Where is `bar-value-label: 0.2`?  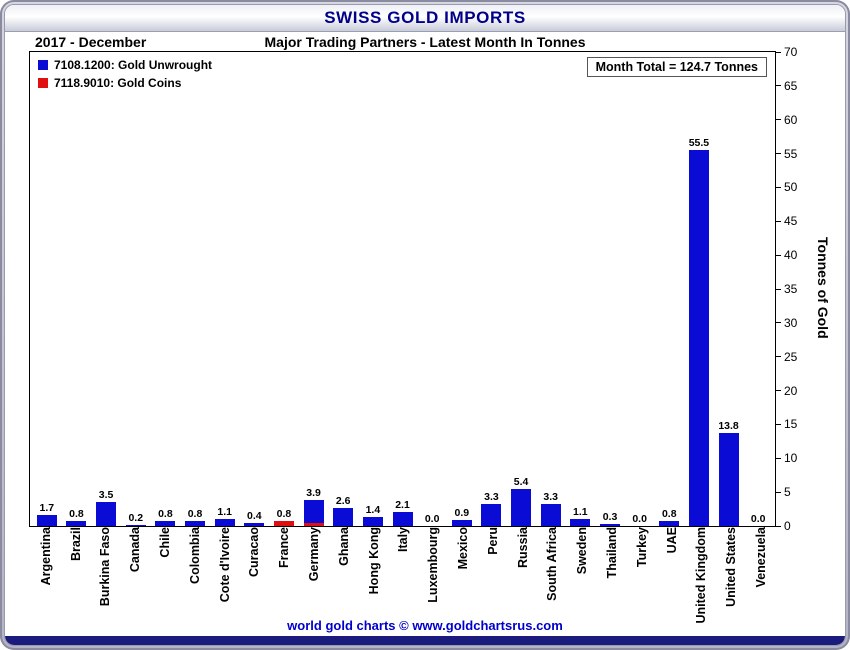
bar-value-label: 0.2 is located at coordinates (136, 517).